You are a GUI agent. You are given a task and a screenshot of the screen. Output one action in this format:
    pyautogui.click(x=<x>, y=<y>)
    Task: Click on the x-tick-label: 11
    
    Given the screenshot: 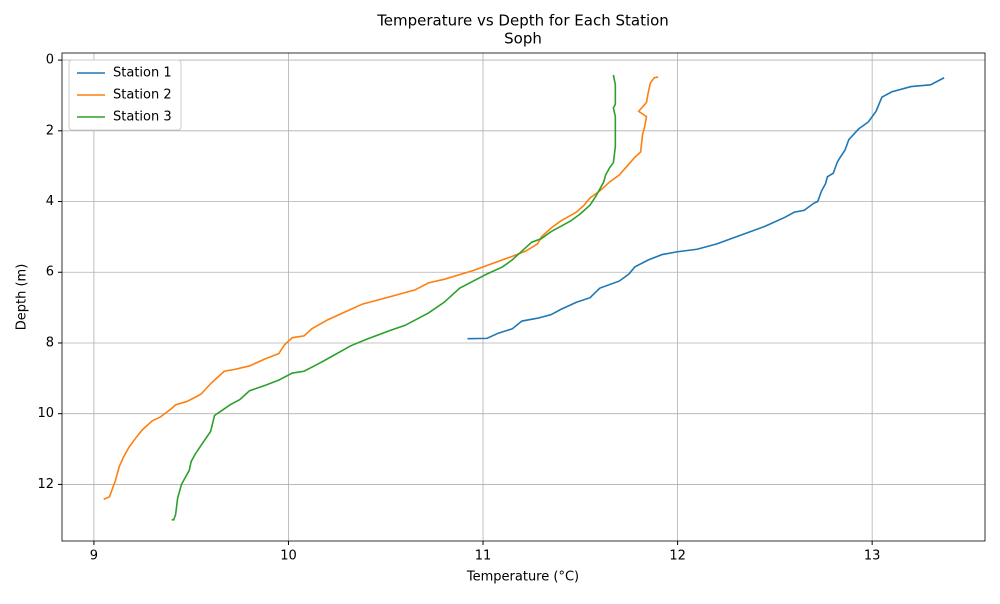 What is the action you would take?
    pyautogui.click(x=483, y=556)
    